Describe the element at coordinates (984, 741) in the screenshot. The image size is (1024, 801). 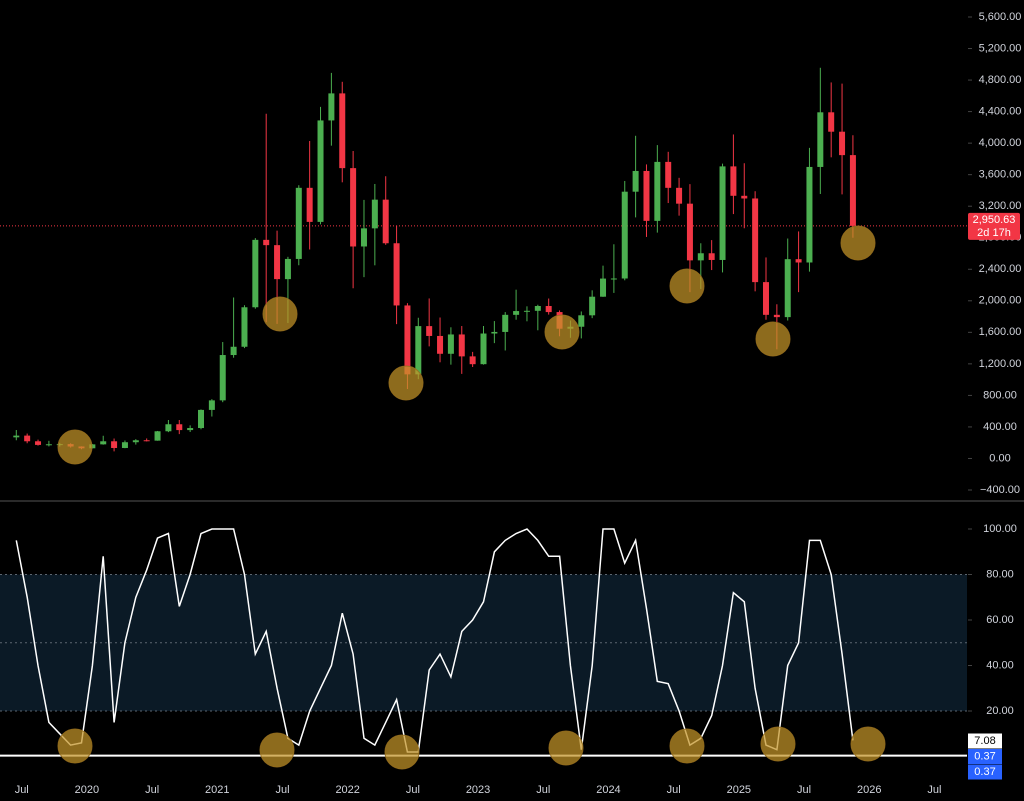
I see `value-label: 7.08` at that location.